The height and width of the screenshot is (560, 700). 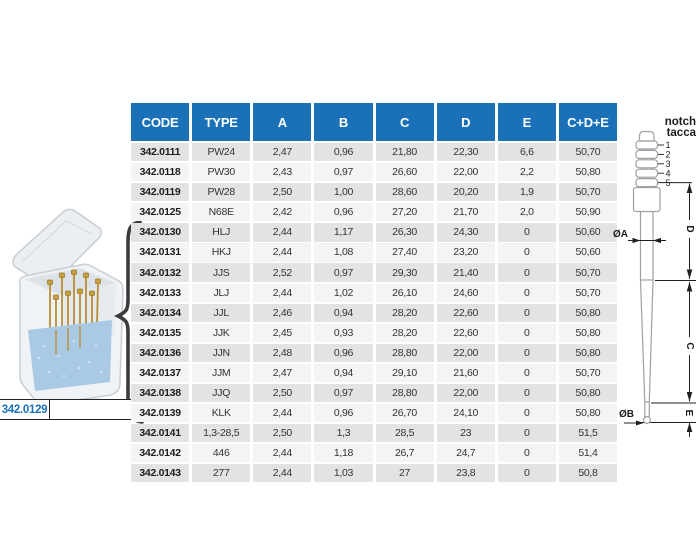 I want to click on table-cell: 29,30, so click(x=404, y=272).